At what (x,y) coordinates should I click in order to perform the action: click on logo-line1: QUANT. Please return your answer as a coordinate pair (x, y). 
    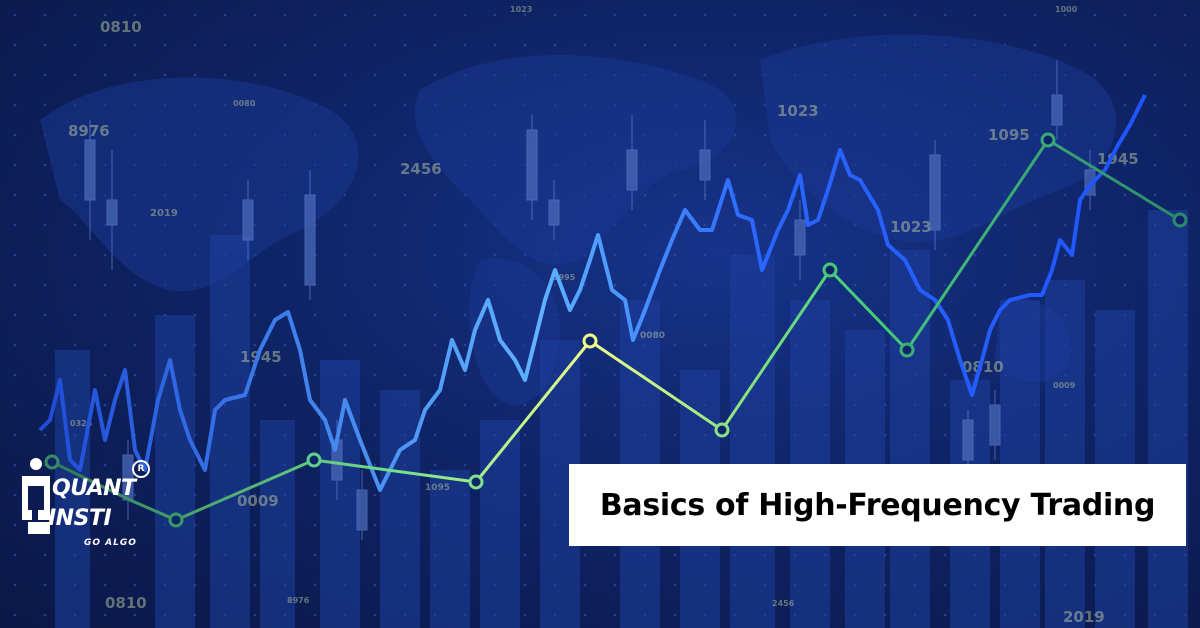
    Looking at the image, I should click on (94, 488).